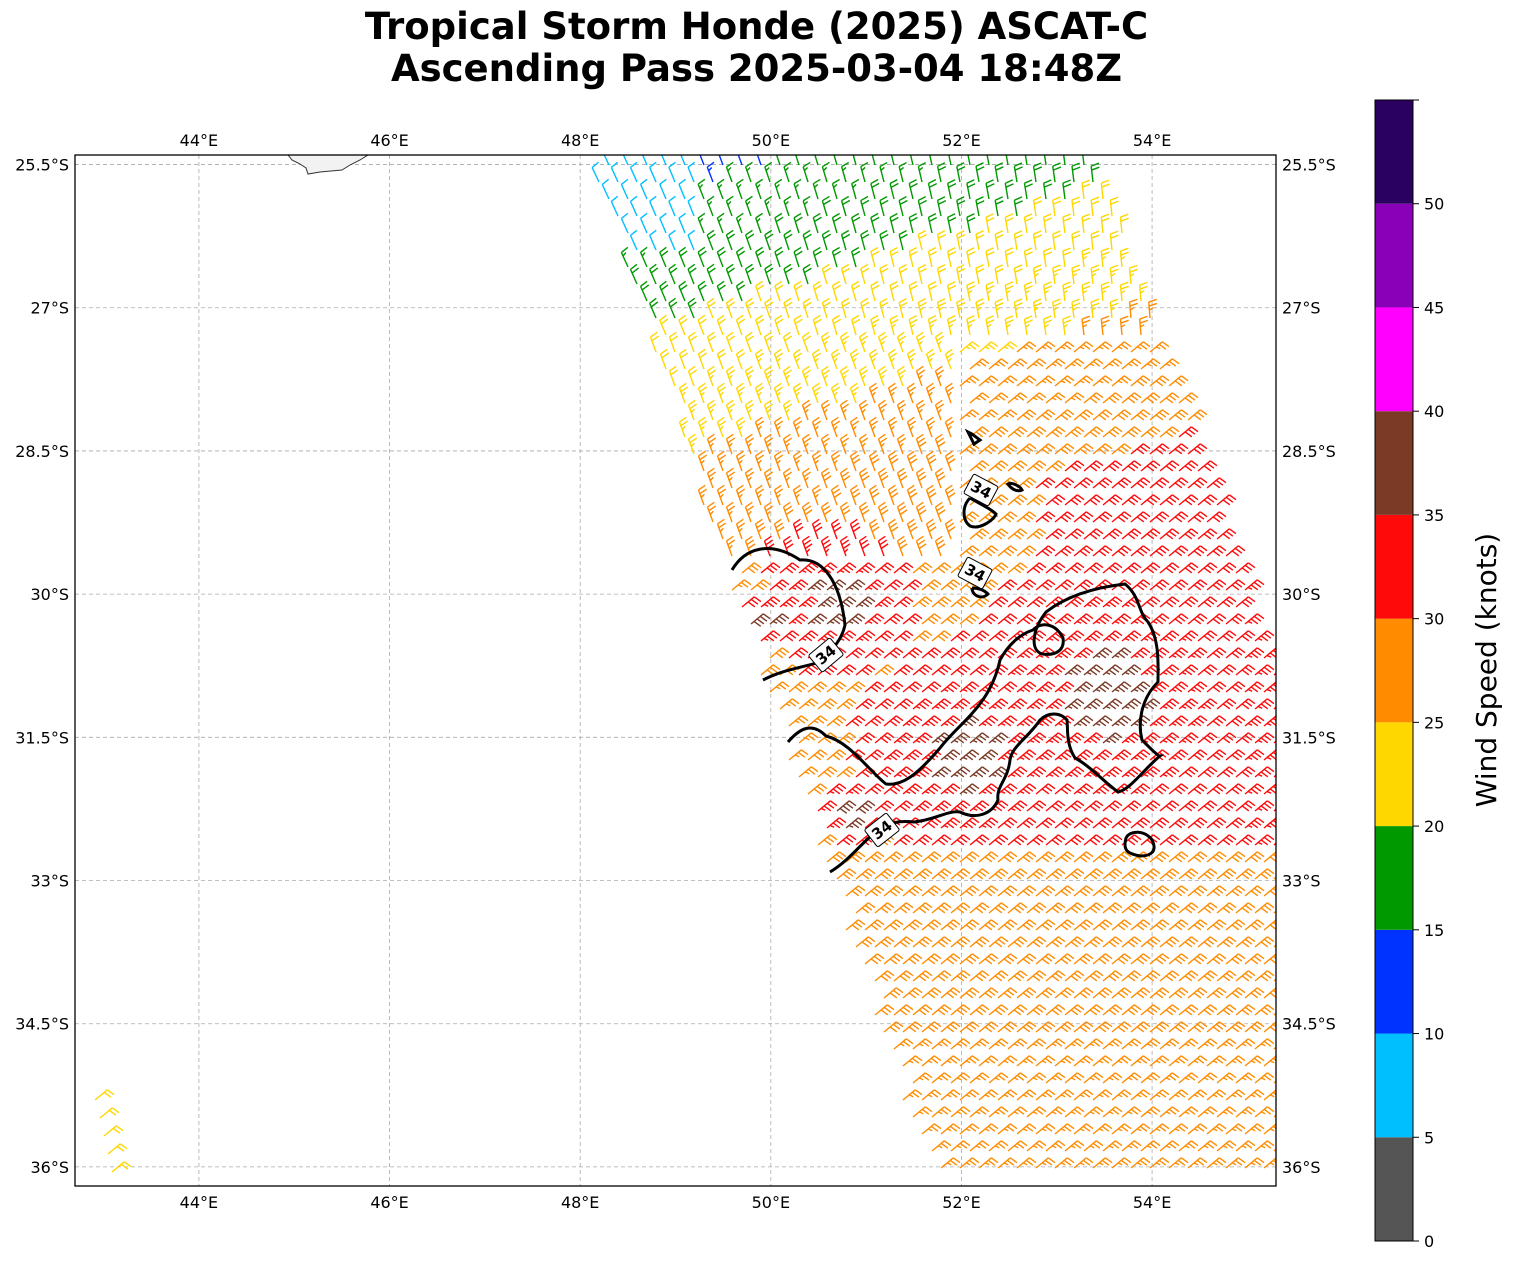 Image resolution: width=1513 pixels, height=1264 pixels. I want to click on colorbar-tick-label: 25, so click(1434, 722).